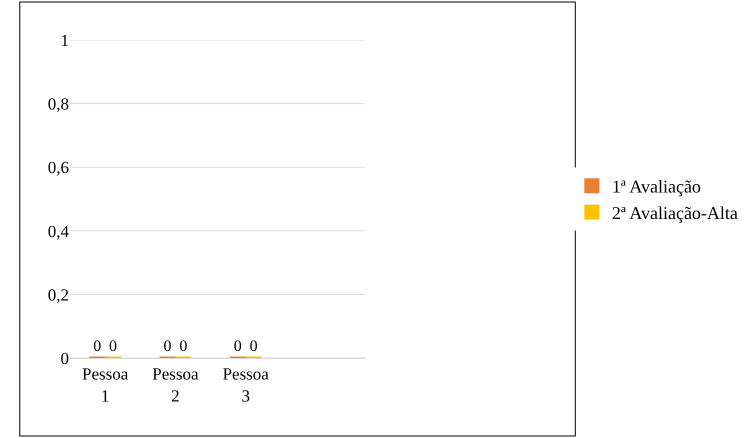  Describe the element at coordinates (58, 104) in the screenshot. I see `y-tick-label: 0,8` at that location.